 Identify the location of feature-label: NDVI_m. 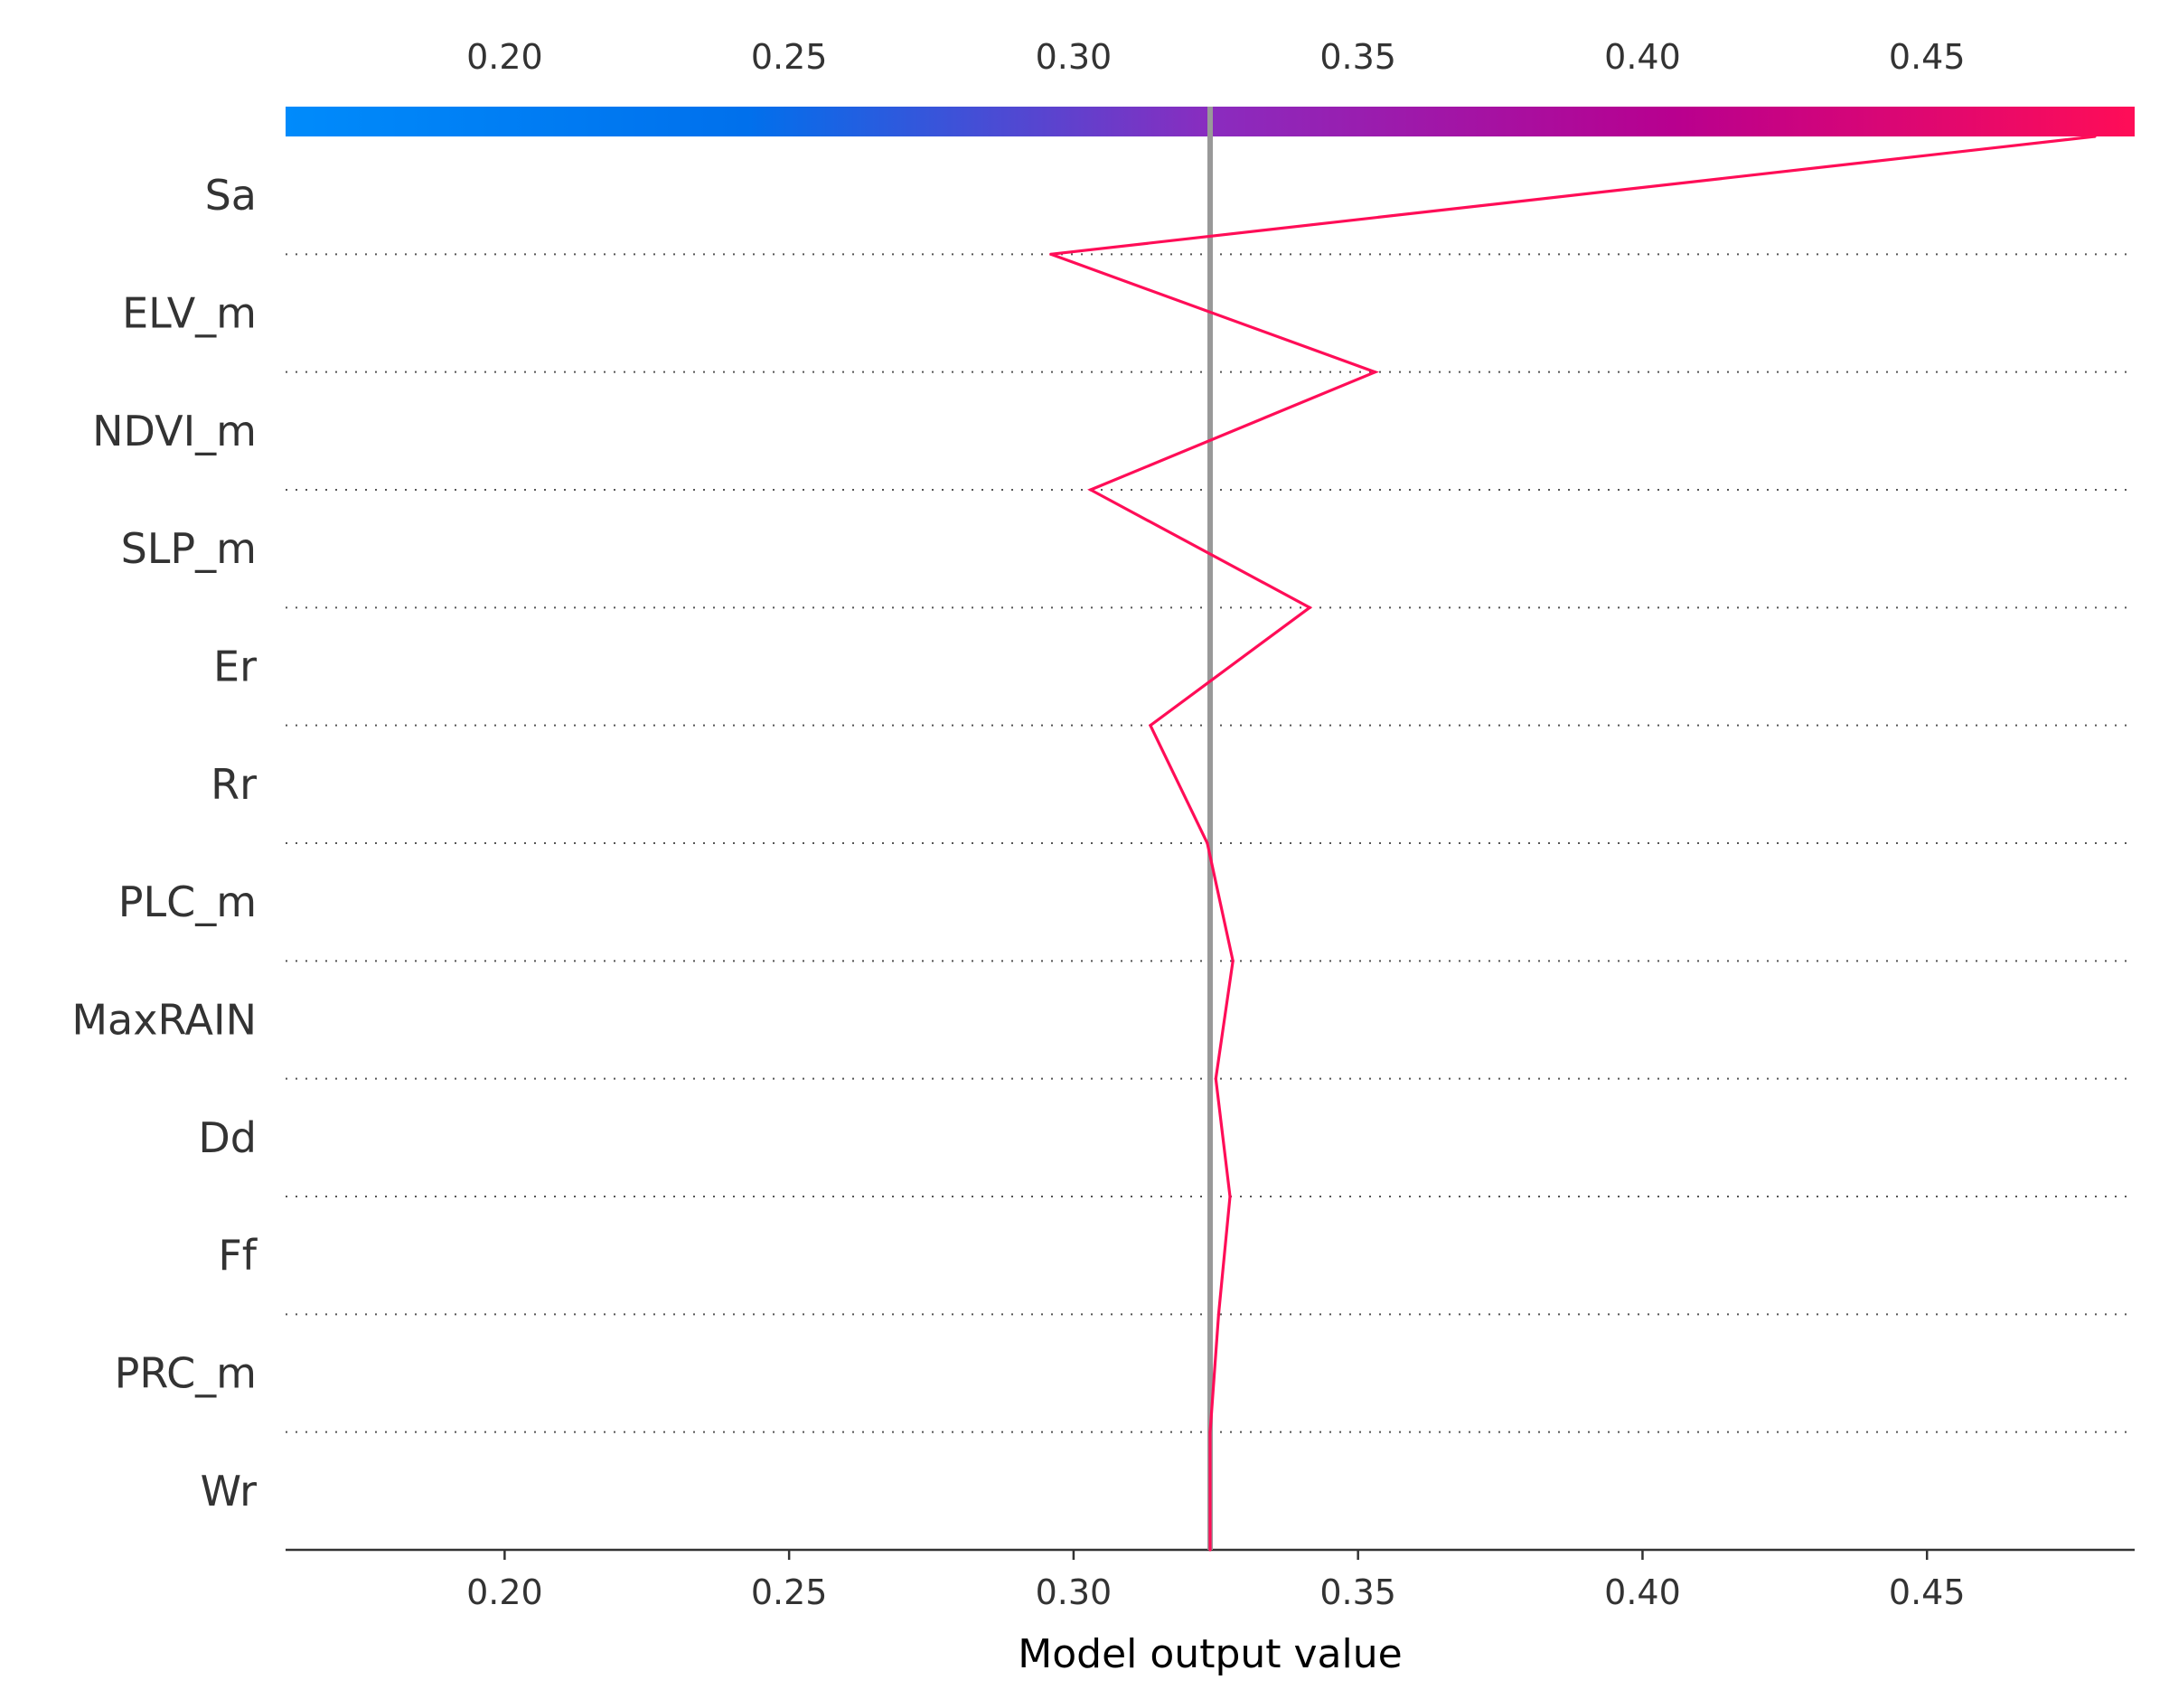
(175, 431).